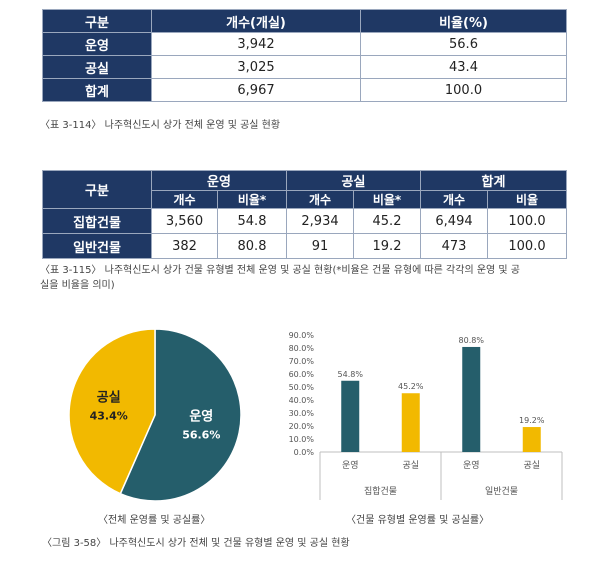 Image resolution: width=598 pixels, height=568 pixels. Describe the element at coordinates (184, 246) in the screenshot. I see `table-cell: 382` at that location.